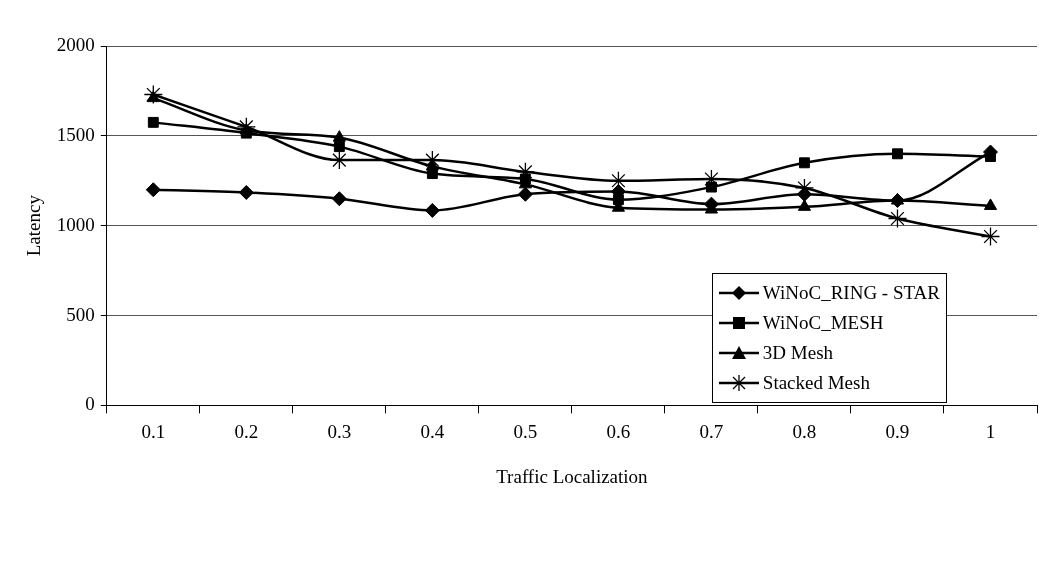 This screenshot has width=1063, height=565. What do you see at coordinates (798, 353) in the screenshot?
I see `legend-label: 3D Mesh` at bounding box center [798, 353].